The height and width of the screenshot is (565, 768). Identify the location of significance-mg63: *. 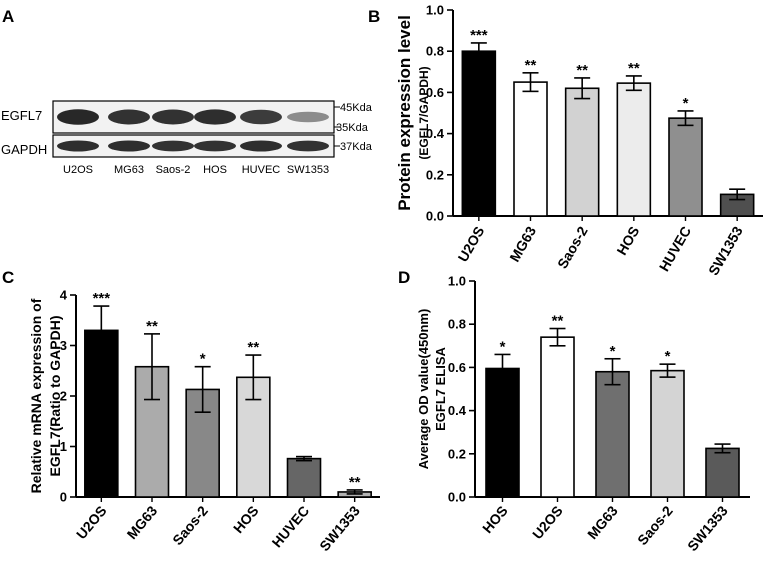
(613, 351).